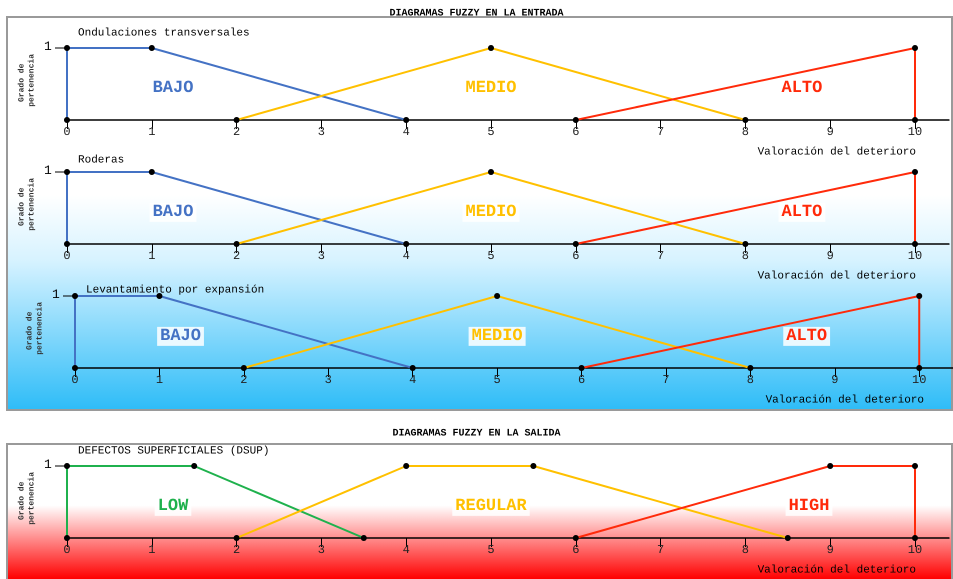 This screenshot has width=953, height=579. I want to click on text: DIAGRAMAS FUZZY EN LA ENTRADA, so click(476, 14).